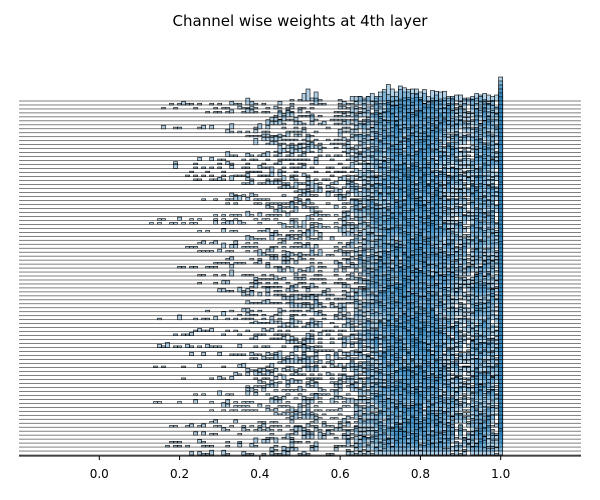 This screenshot has width=600, height=500. Describe the element at coordinates (500, 474) in the screenshot. I see `x-tick-label: 1.0` at that location.